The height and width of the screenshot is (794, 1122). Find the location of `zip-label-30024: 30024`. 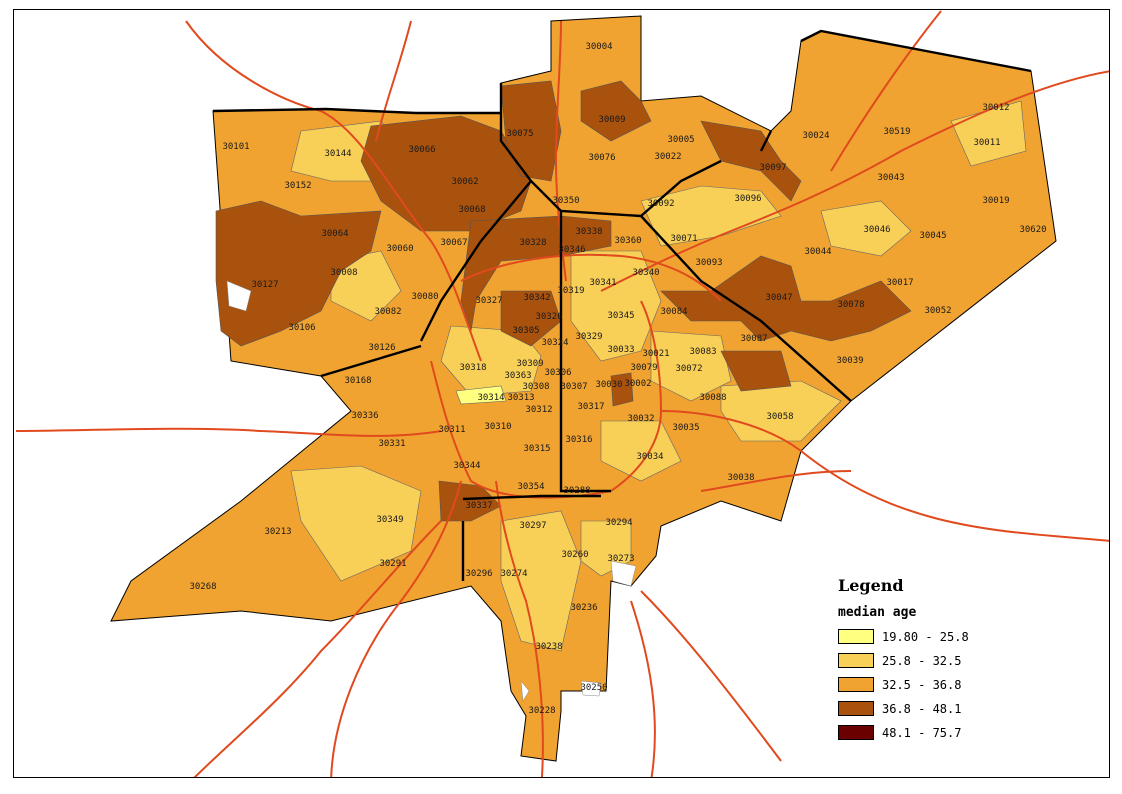

zip-label-30024: 30024 is located at coordinates (815, 136).